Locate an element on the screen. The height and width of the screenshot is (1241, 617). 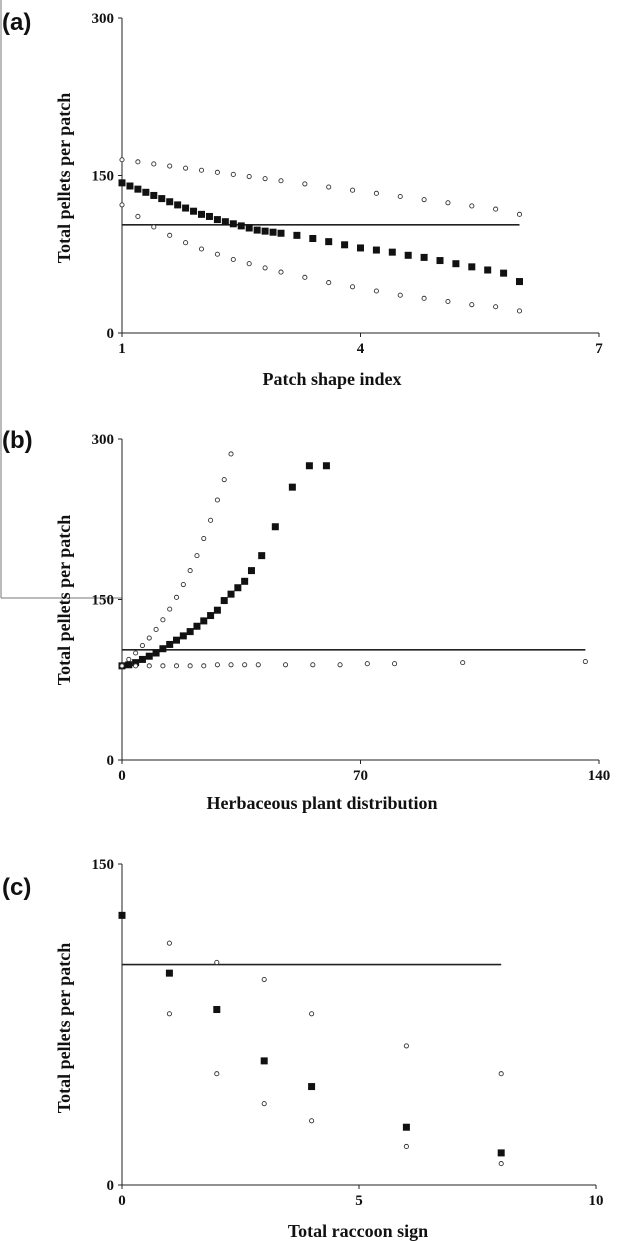
panel-label: (b) is located at coordinates (17, 440).